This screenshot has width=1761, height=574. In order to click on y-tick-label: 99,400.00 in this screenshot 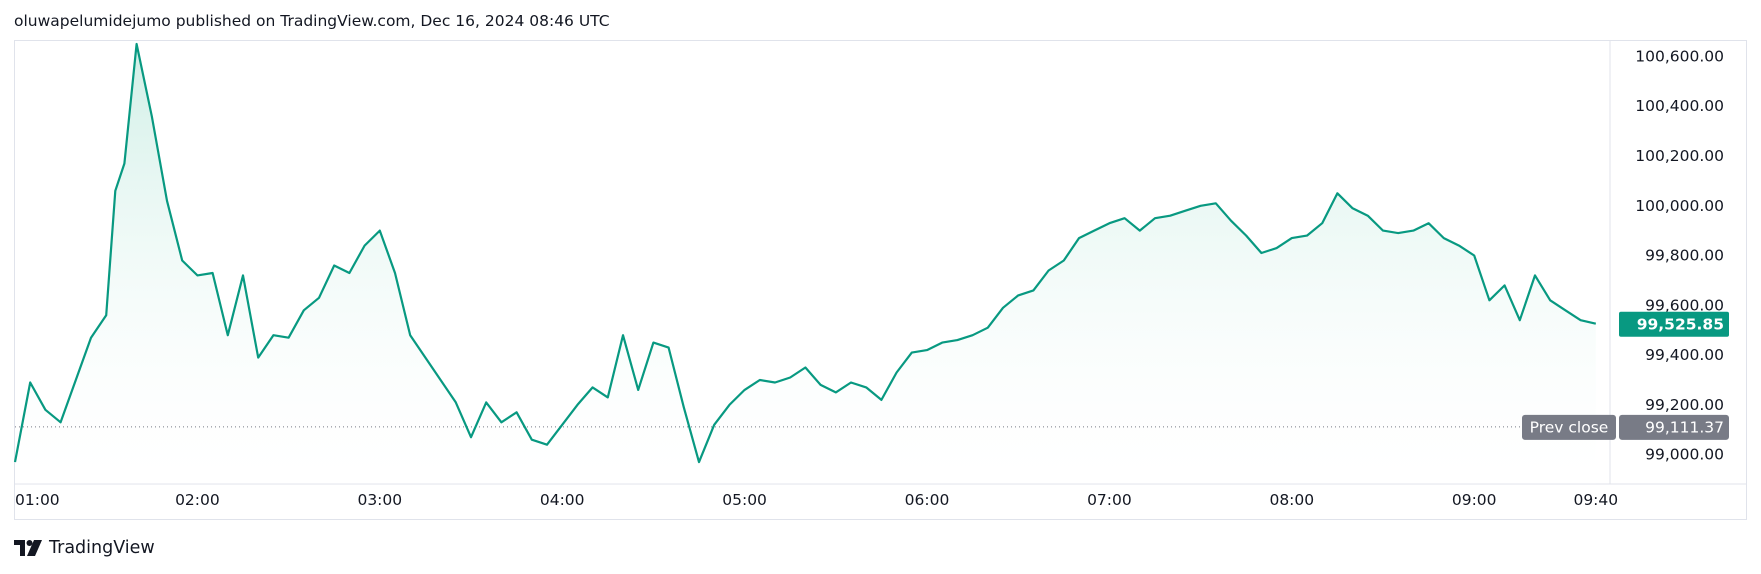, I will do `click(1684, 355)`.